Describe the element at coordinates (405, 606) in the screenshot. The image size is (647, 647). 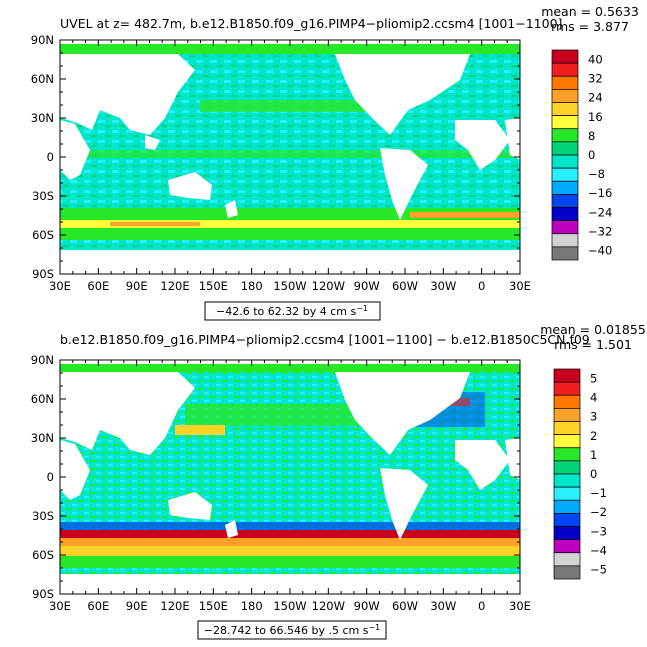
I see `x-tick-label: 60W` at that location.